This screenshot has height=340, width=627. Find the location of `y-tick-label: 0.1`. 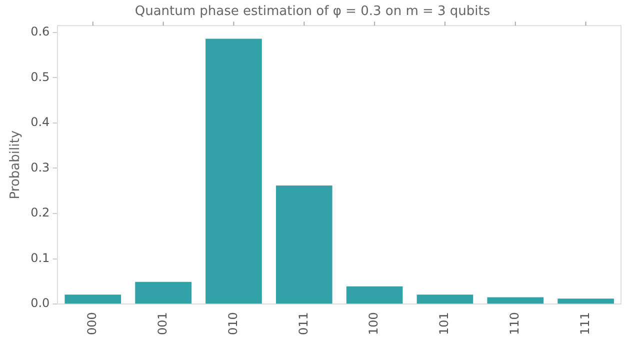

y-tick-label: 0.1 is located at coordinates (40, 257).